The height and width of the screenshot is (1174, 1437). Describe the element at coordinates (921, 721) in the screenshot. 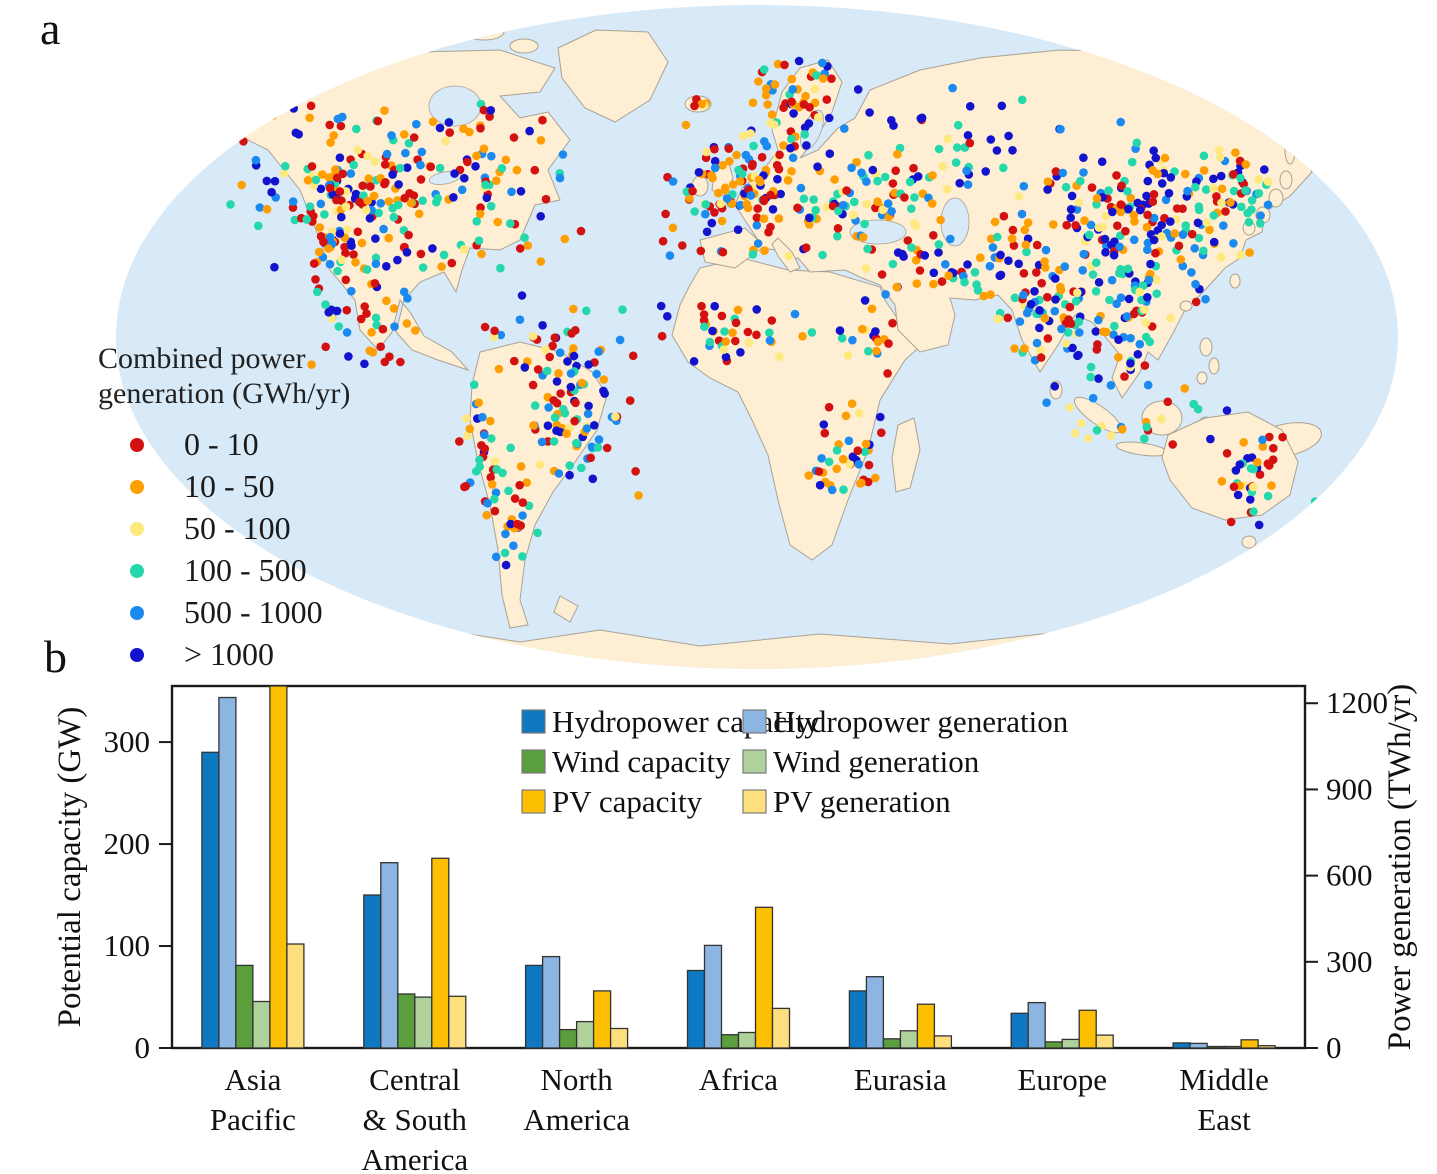

I see `chart-legend-label: Hydropower generation` at that location.